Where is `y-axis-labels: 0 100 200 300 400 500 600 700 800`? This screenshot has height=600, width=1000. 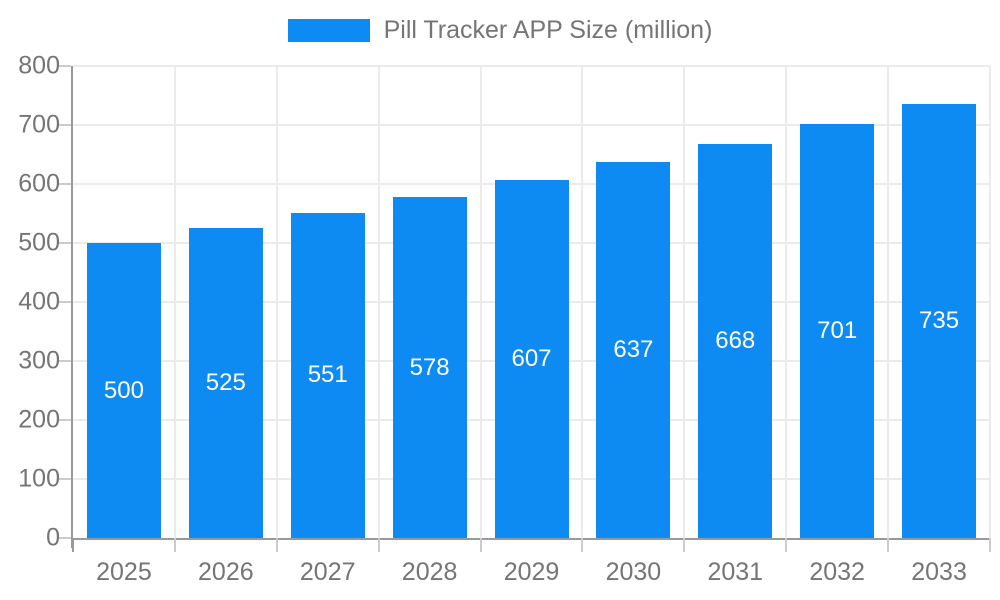 y-axis-labels: 0 100 200 300 400 500 600 700 800 is located at coordinates (30, 302).